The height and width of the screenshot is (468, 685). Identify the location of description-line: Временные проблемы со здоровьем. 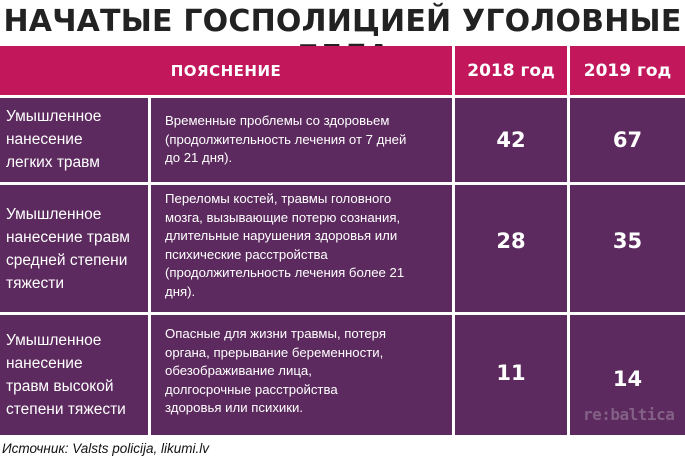
(277, 120).